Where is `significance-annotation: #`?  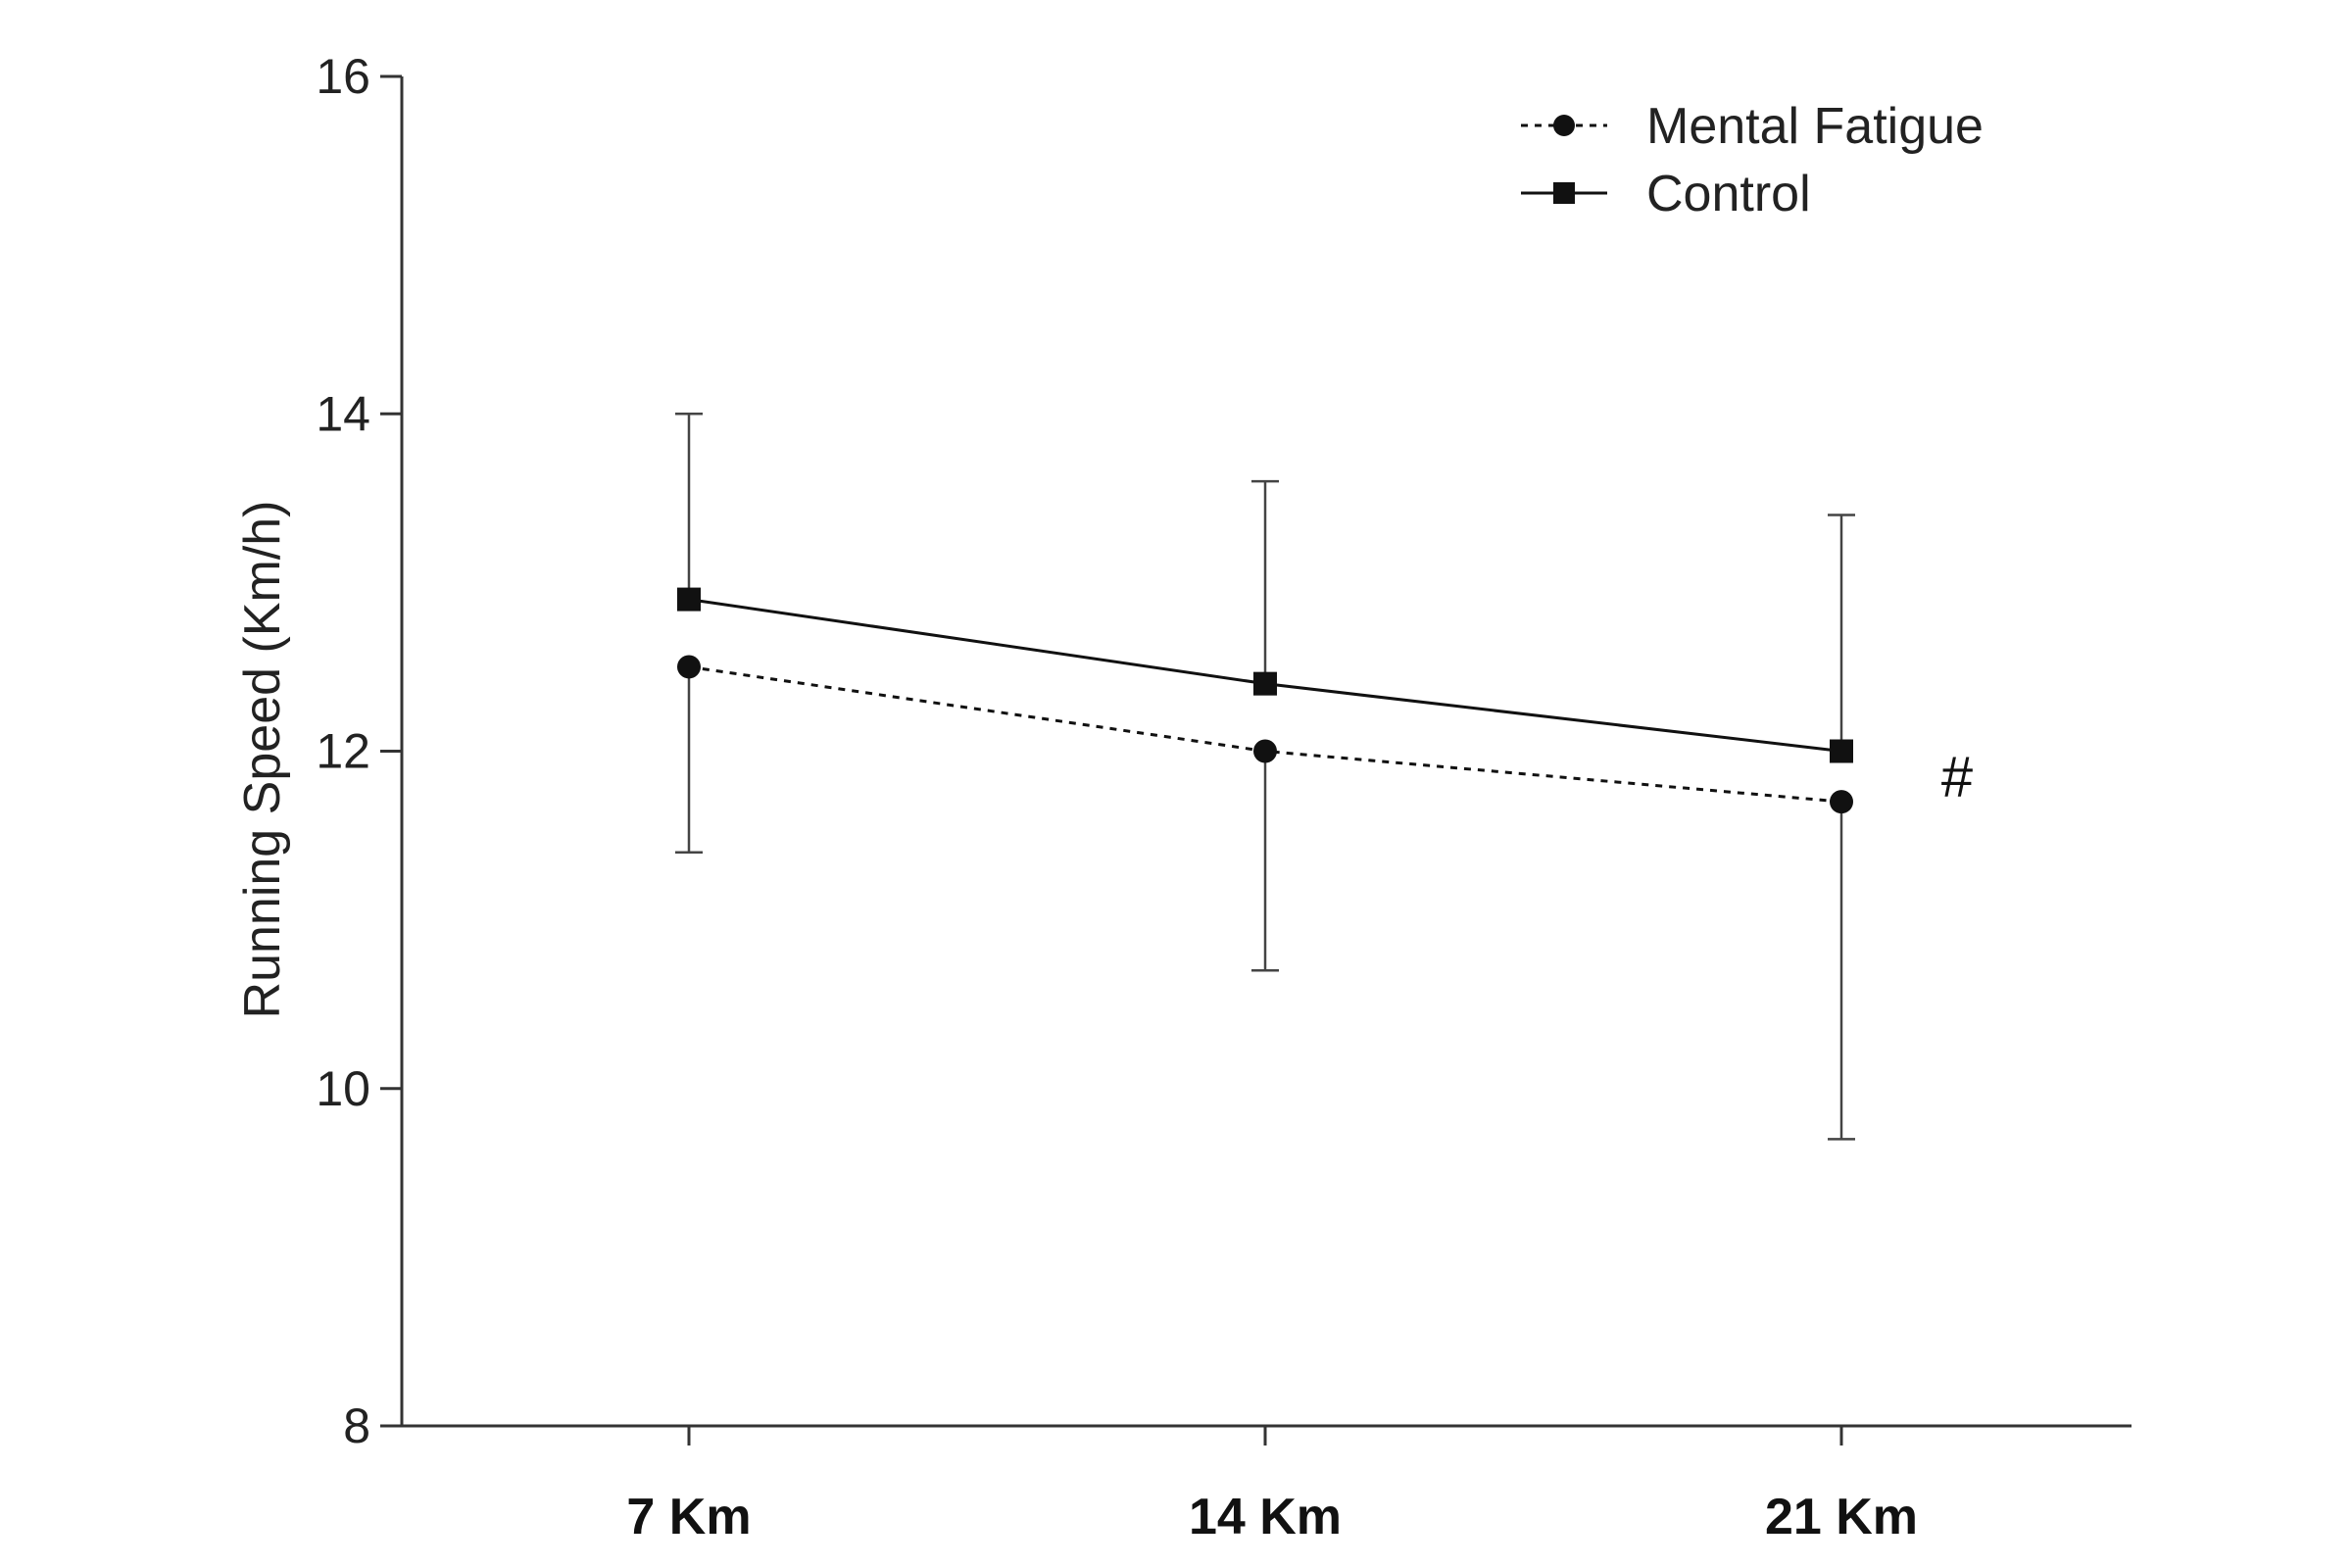 significance-annotation: # is located at coordinates (1957, 776).